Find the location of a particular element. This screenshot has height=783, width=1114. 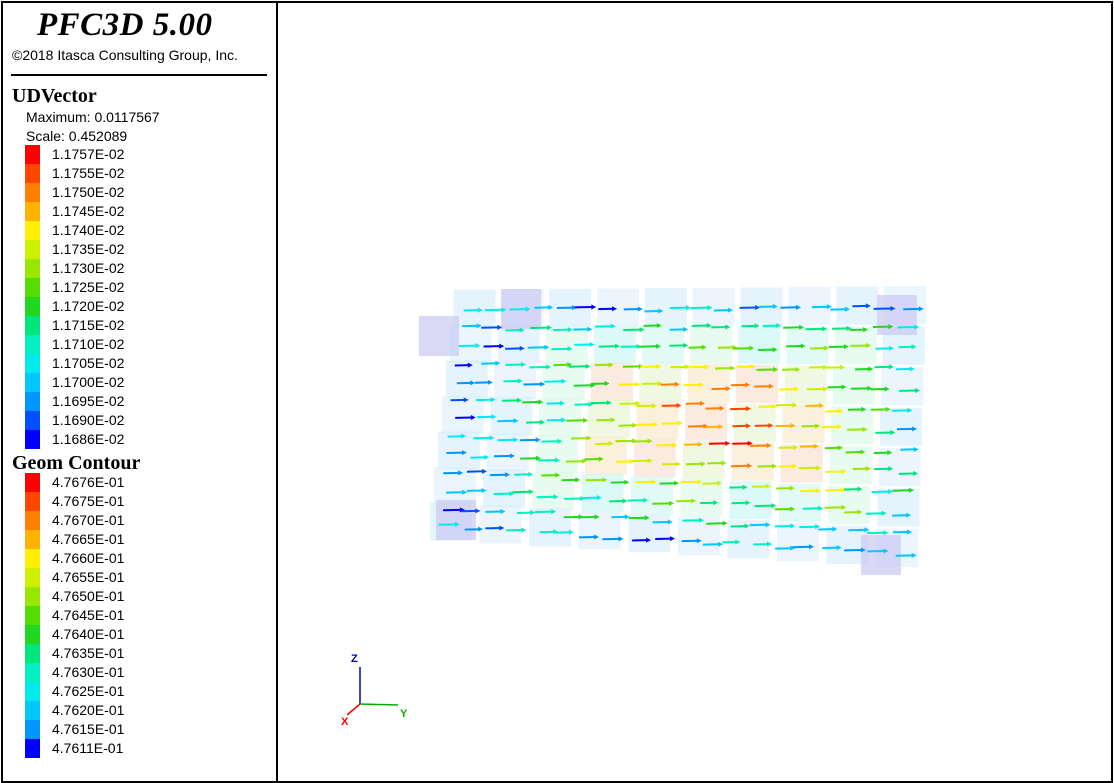

udvector-scale-row: 1.1705E-02 is located at coordinates (105, 363).